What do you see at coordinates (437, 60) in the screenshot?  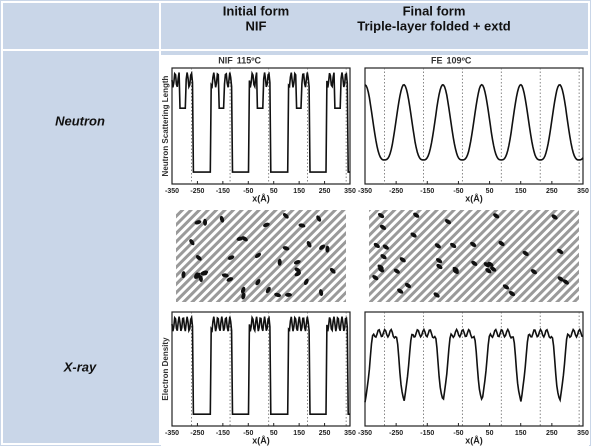 I see `panel-sample: FE` at bounding box center [437, 60].